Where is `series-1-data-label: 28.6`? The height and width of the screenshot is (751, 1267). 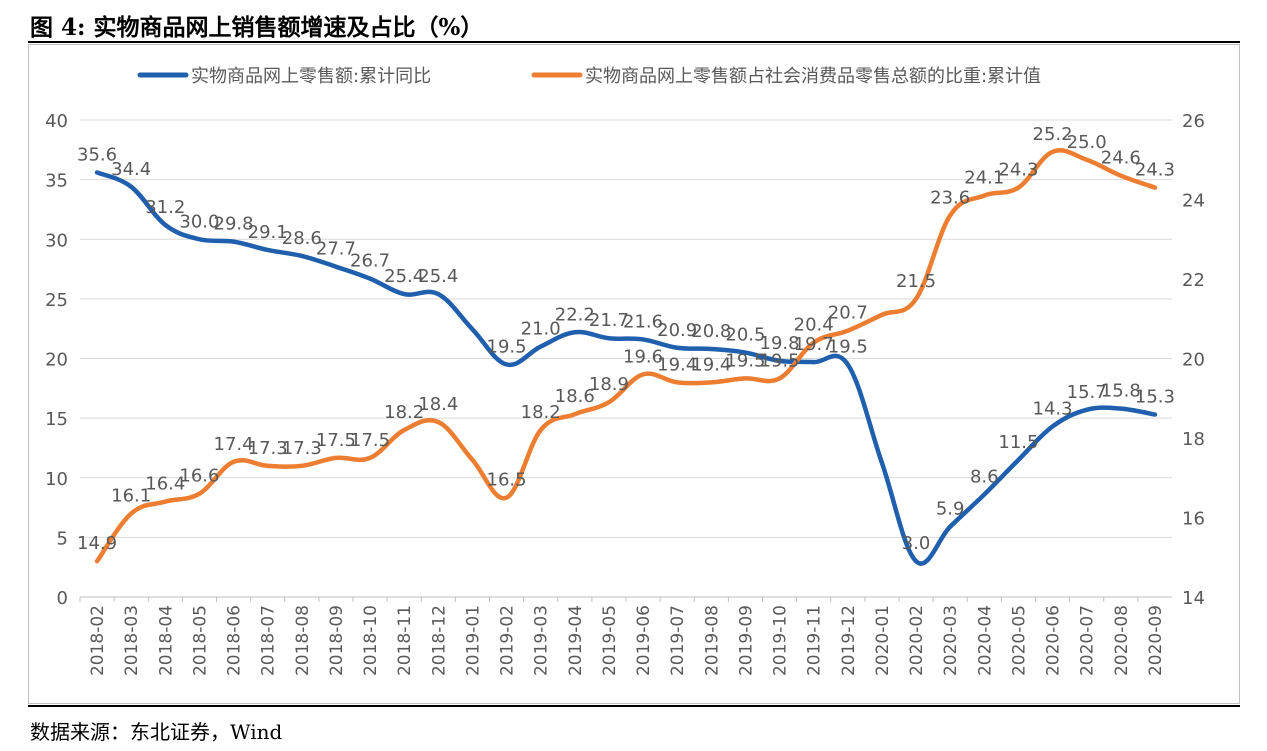
series-1-data-label: 28.6 is located at coordinates (302, 238).